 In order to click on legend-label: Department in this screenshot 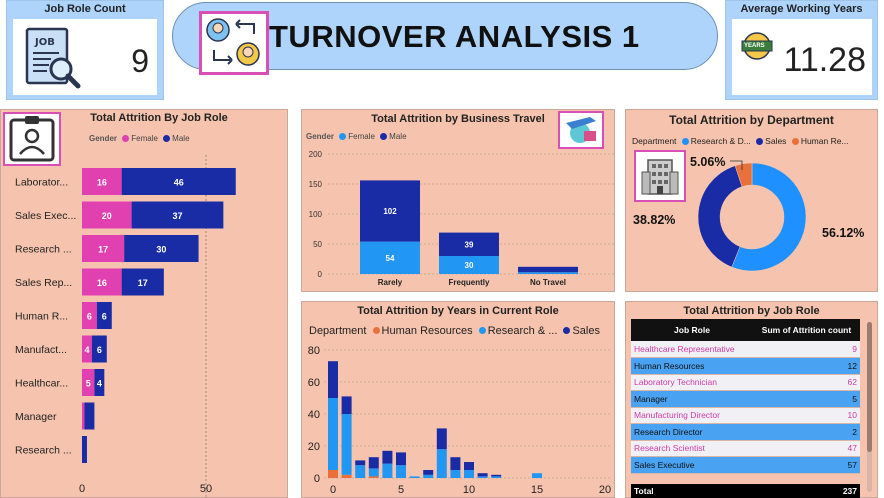, I will do `click(338, 331)`.